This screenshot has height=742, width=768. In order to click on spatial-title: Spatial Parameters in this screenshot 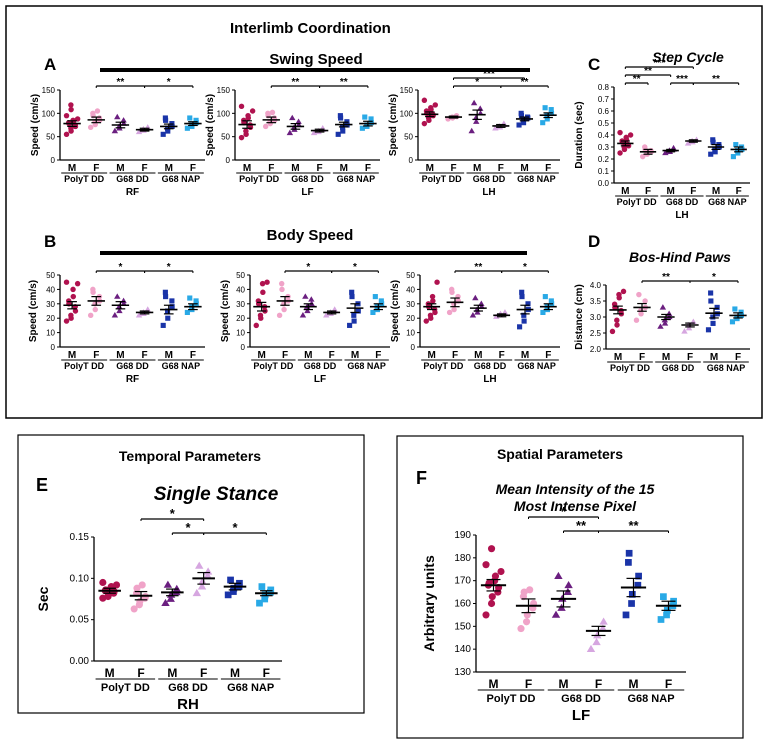, I will do `click(560, 454)`.